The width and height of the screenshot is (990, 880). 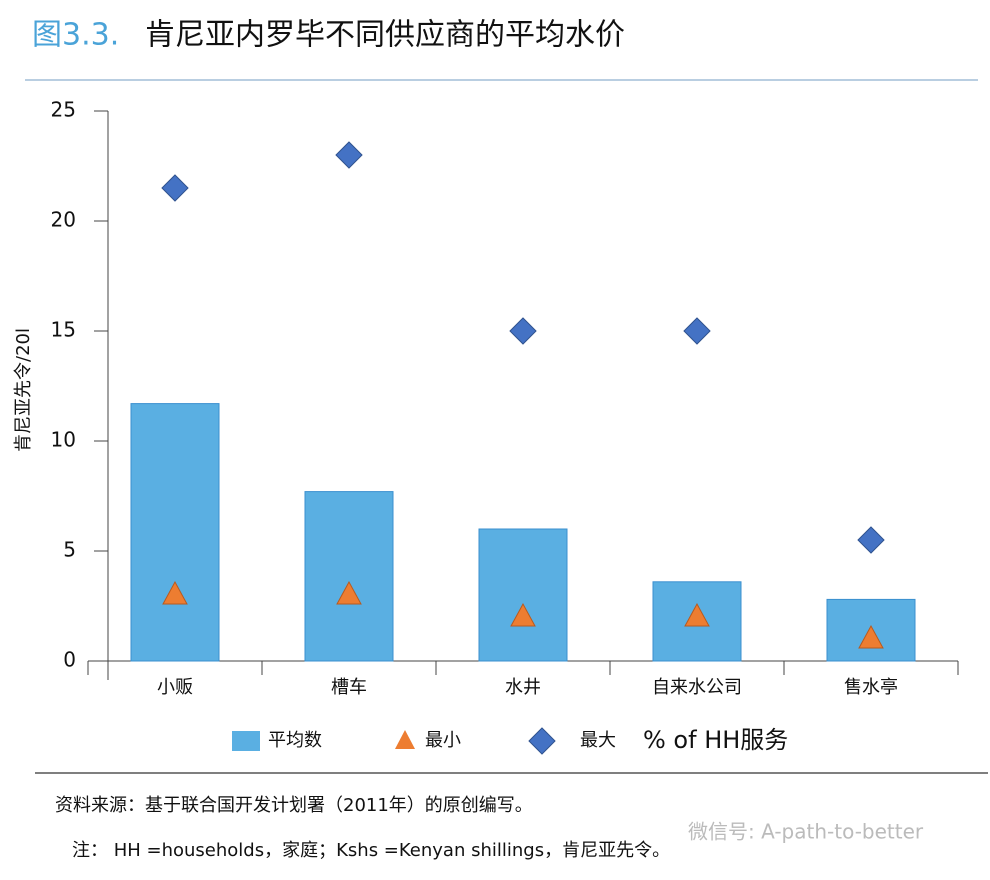 What do you see at coordinates (443, 740) in the screenshot?
I see `legend-label: 最小` at bounding box center [443, 740].